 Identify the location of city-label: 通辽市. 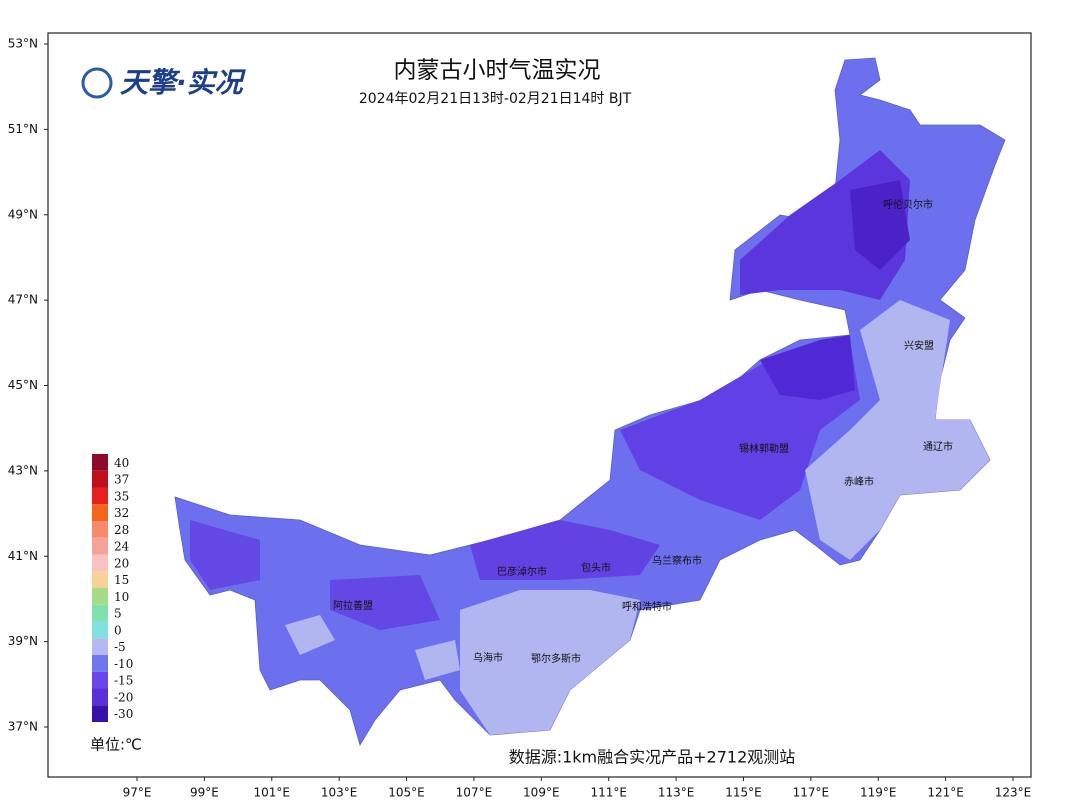
(938, 446).